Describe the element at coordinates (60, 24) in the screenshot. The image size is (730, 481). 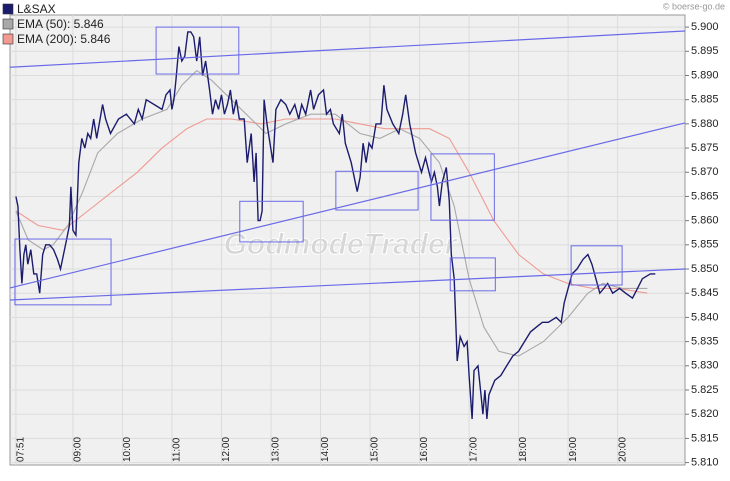
I see `legend-label: EMA (50): 5.846` at that location.